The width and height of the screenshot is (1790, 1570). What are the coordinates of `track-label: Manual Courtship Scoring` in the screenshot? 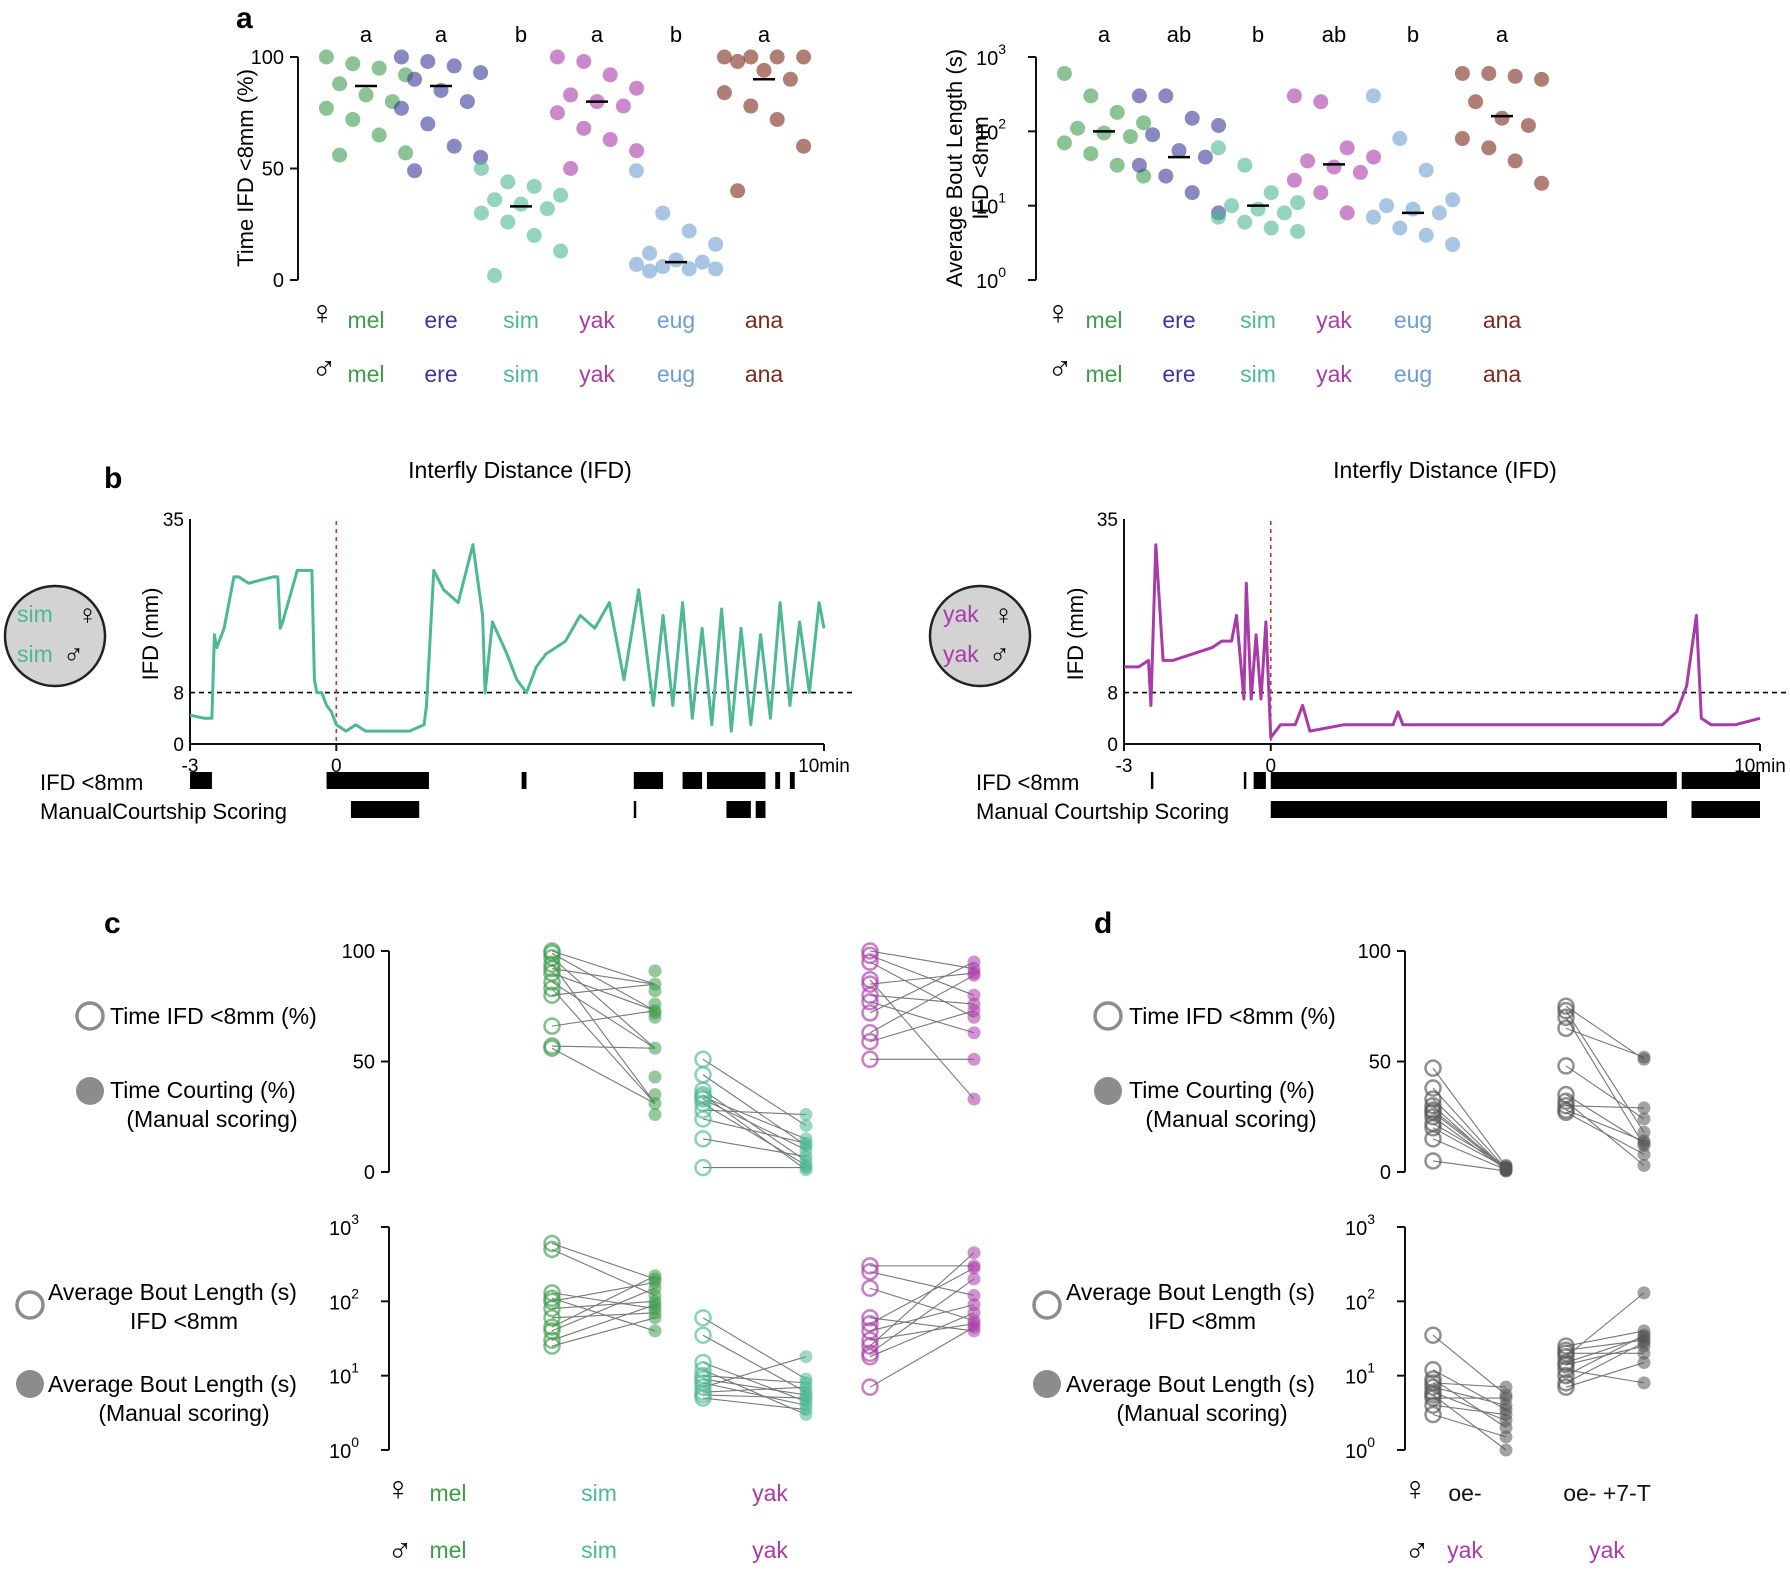 It's located at (1102, 811).